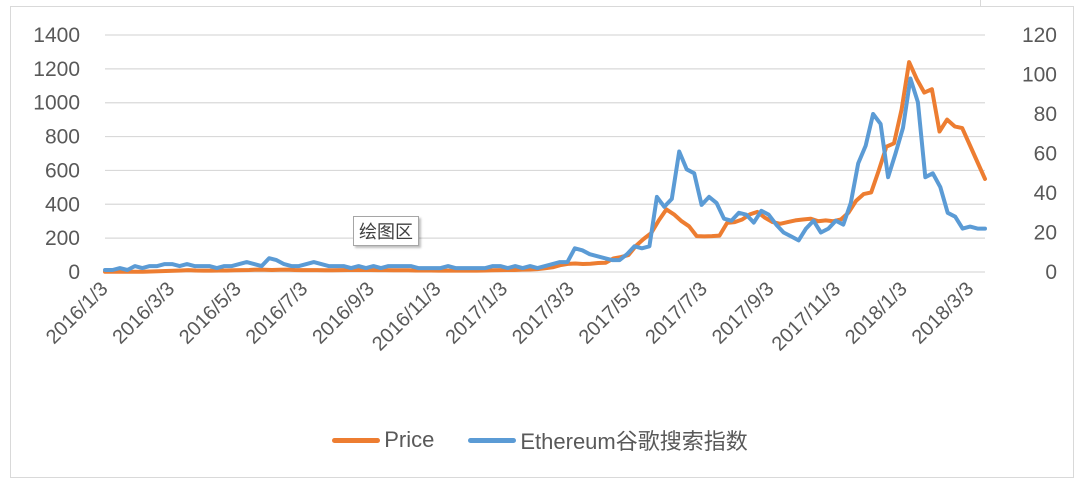 The image size is (1080, 486). What do you see at coordinates (343, 313) in the screenshot?
I see `x-tick-label: 2016/9/3` at bounding box center [343, 313].